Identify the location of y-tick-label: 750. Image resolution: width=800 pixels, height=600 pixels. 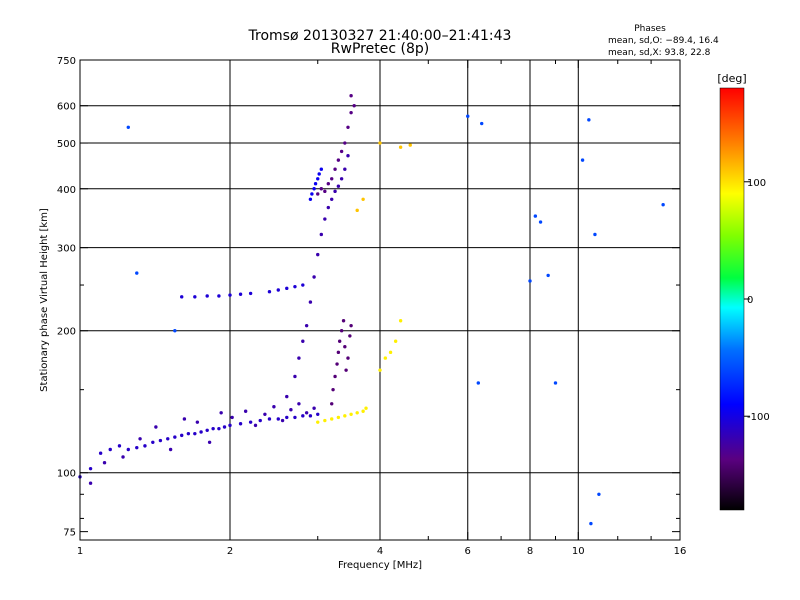
(66, 61).